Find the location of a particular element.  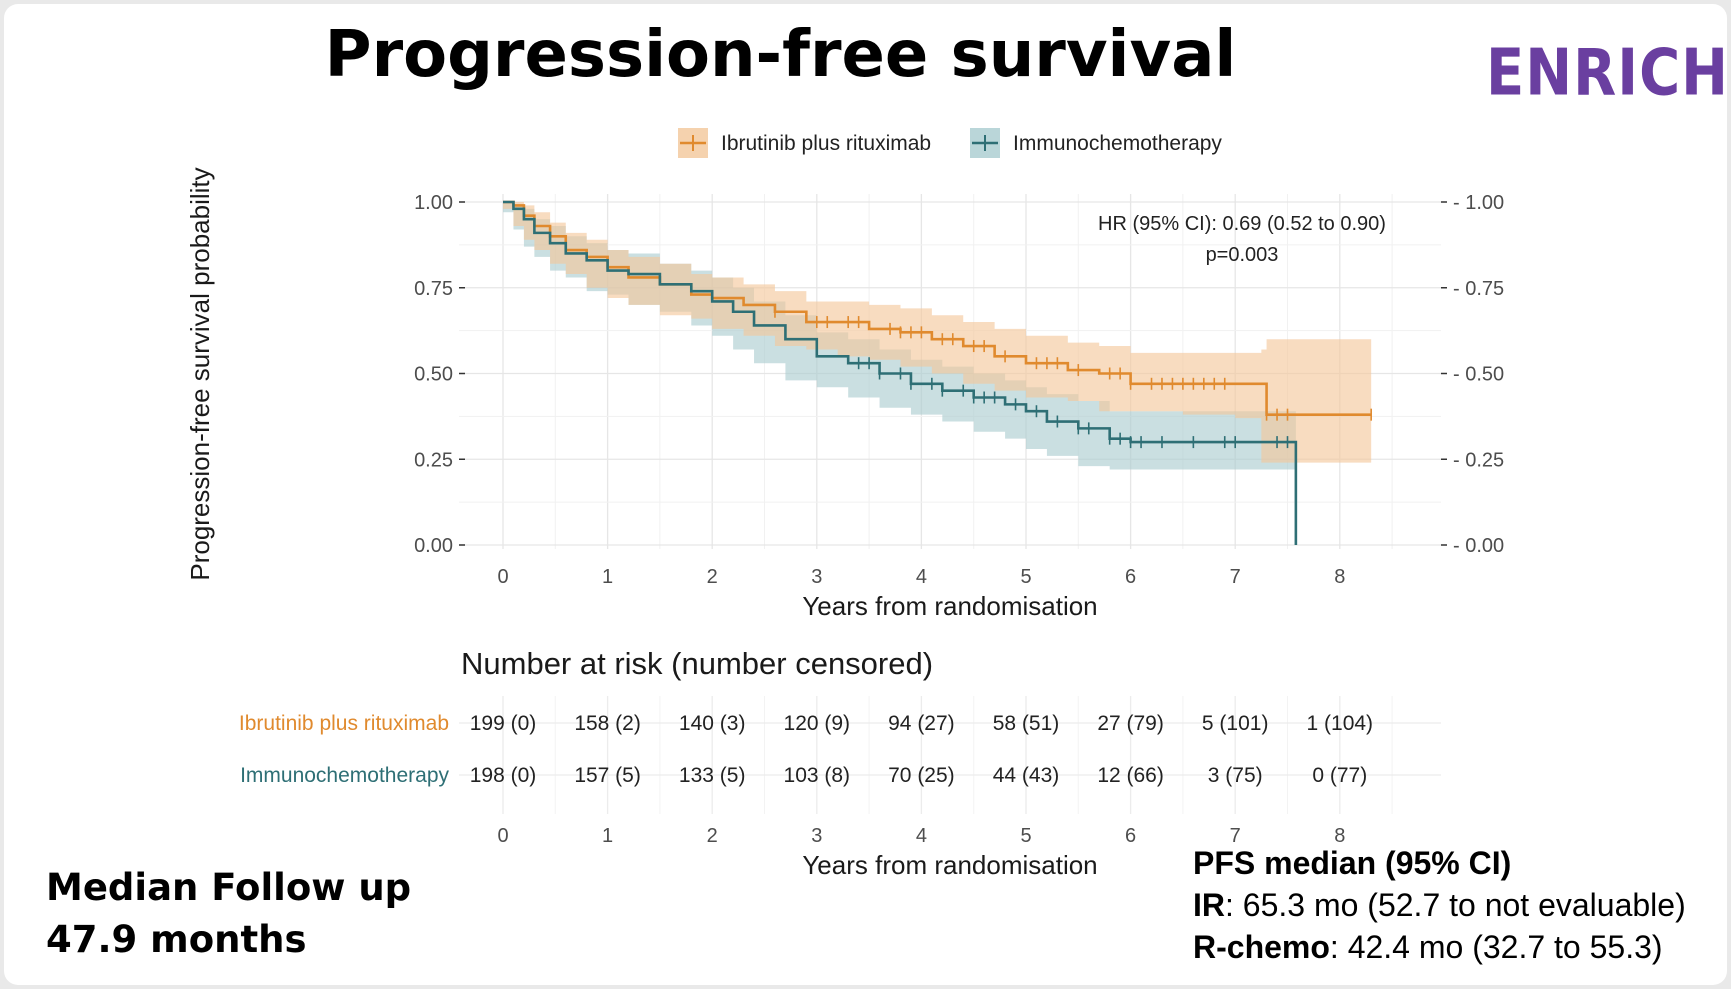

risk-x-tick-label: 2 is located at coordinates (712, 836).